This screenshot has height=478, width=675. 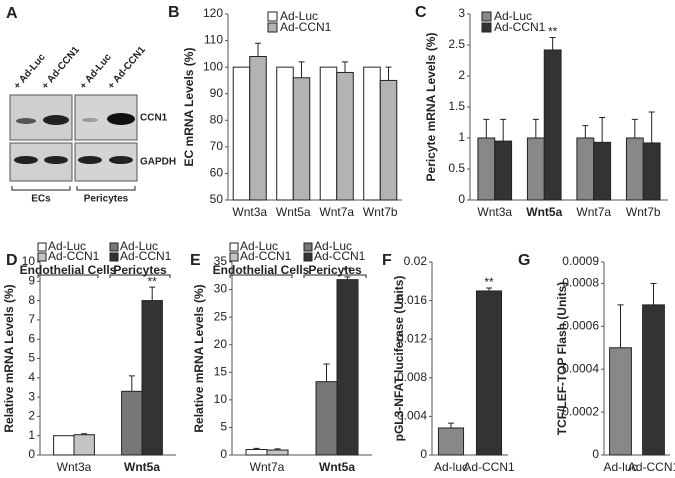 I want to click on y-tick-label: 8, so click(x=31, y=300).